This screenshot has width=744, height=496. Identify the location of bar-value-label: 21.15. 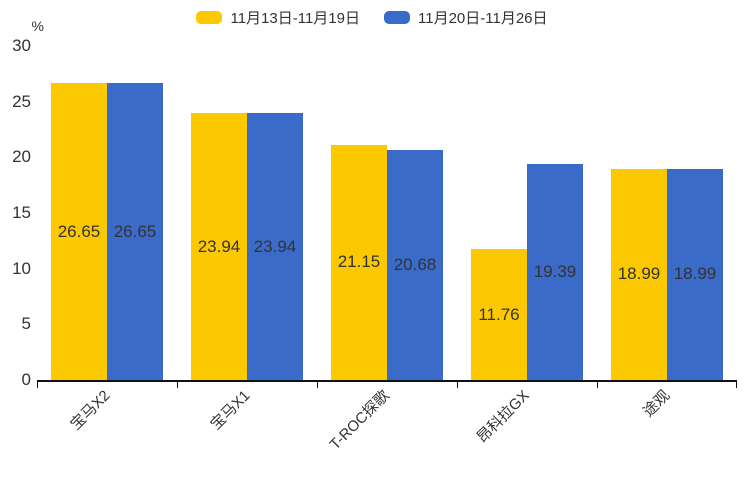
(359, 262).